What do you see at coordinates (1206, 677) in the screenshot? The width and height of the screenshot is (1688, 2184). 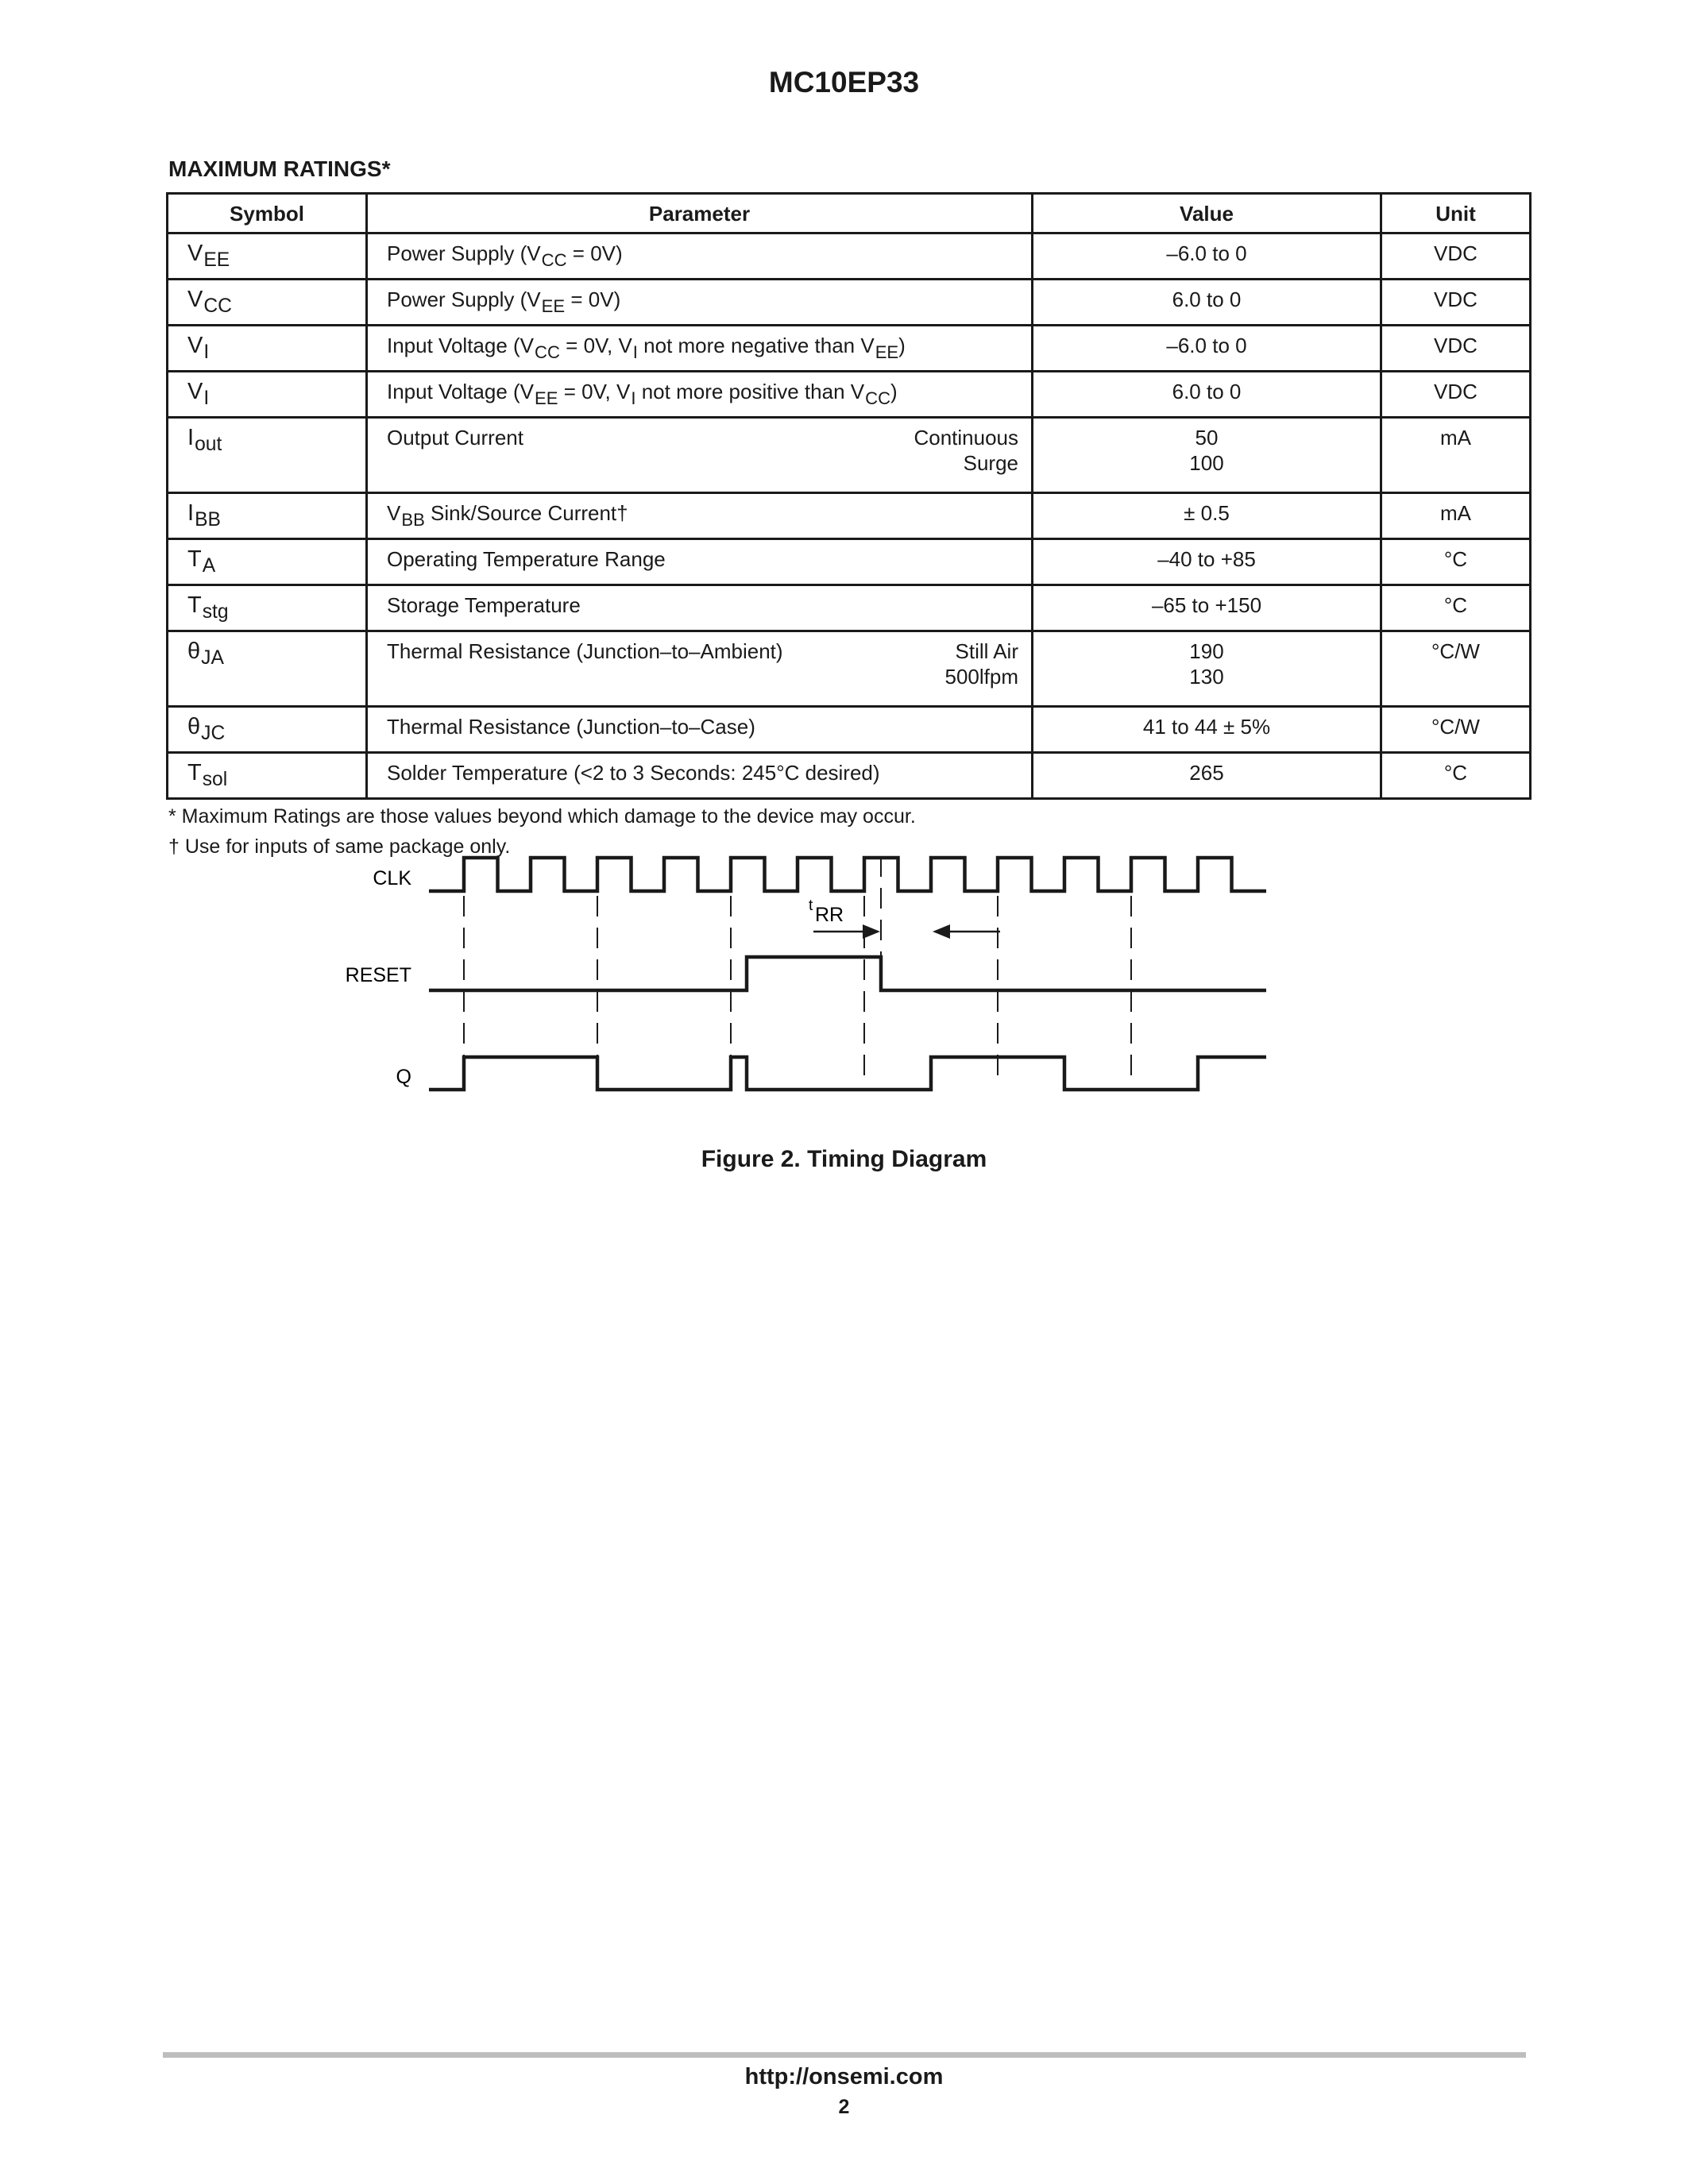 I see `value-text: 130` at bounding box center [1206, 677].